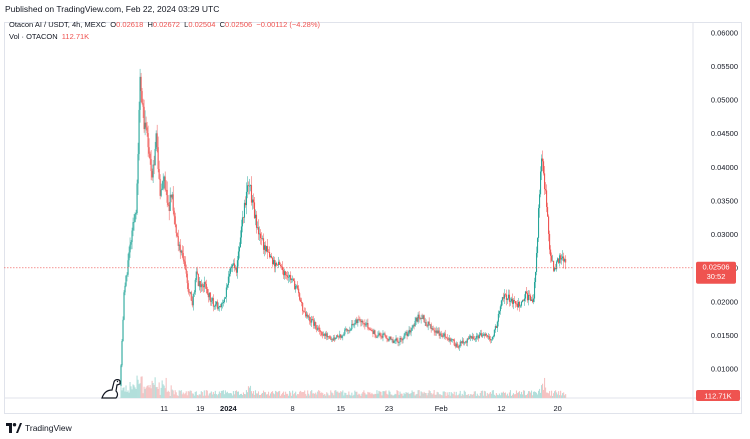 The width and height of the screenshot is (750, 439). I want to click on volume-legend: Vol · OTACON 112.71K, so click(49, 36).